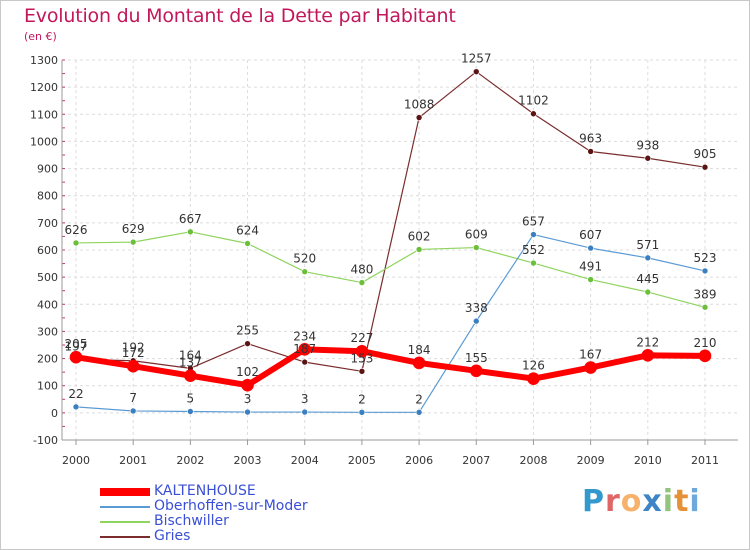 This screenshot has height=550, width=750. Describe the element at coordinates (647, 342) in the screenshot. I see `data-label-kaltenhouse: 212` at that location.